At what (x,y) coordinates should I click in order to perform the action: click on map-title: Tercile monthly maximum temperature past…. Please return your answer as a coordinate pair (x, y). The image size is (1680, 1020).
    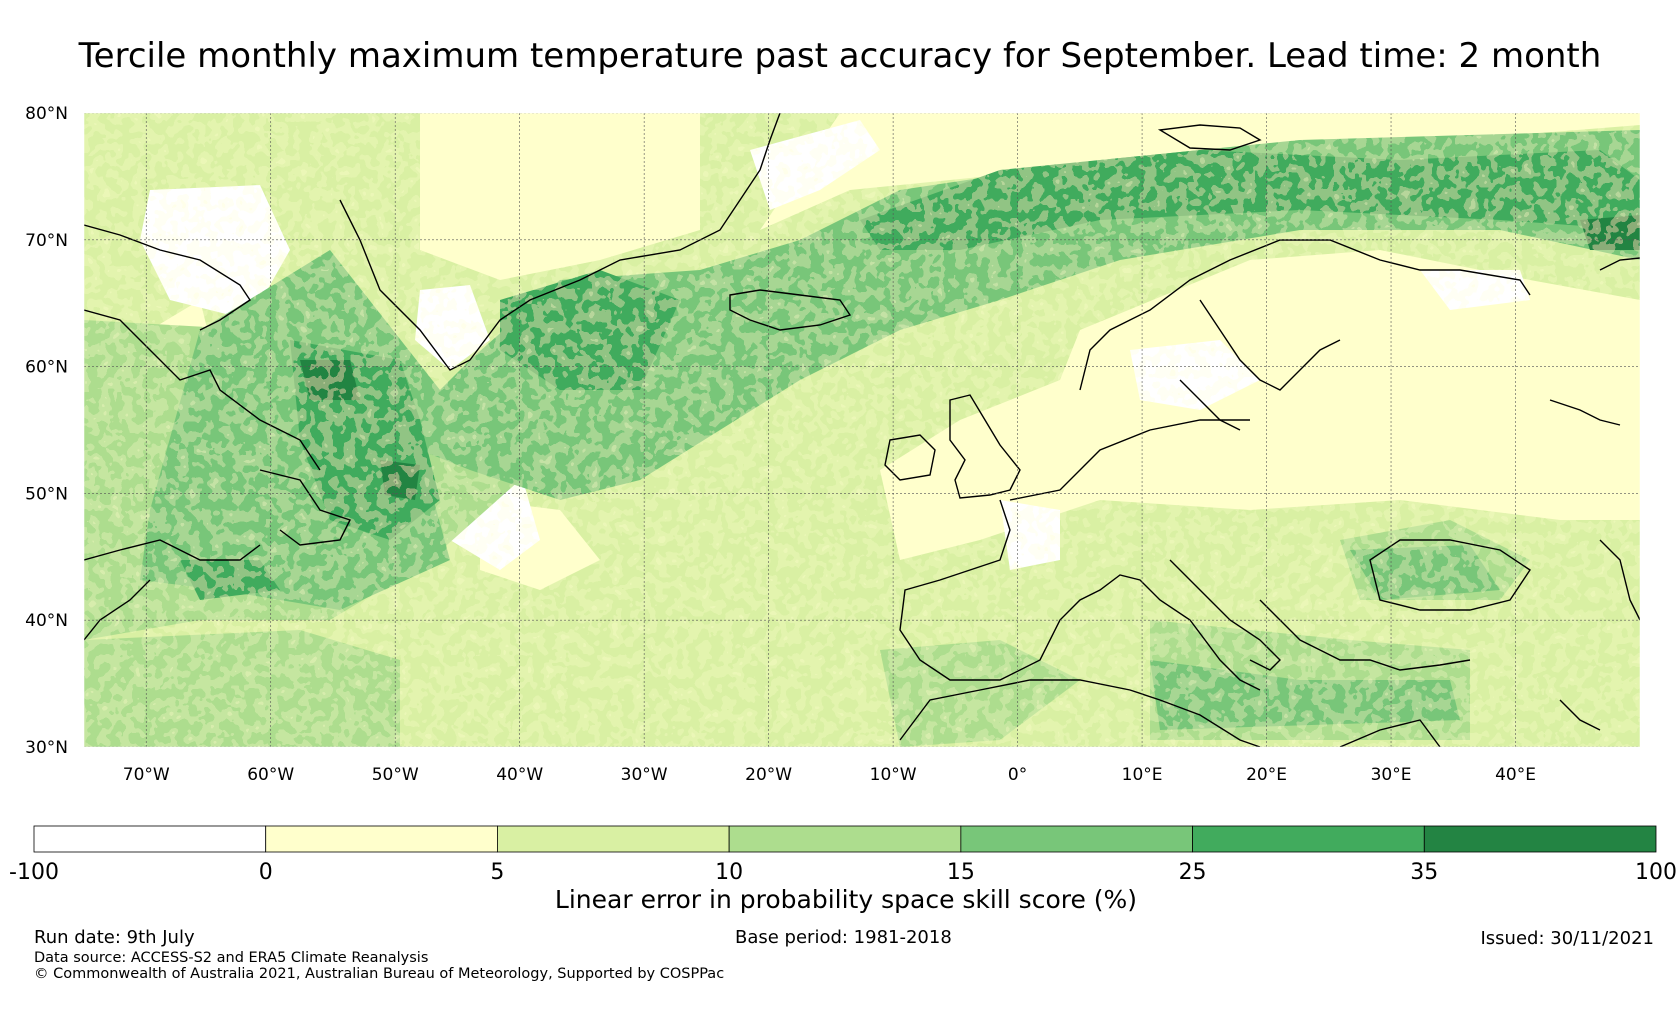
    Looking at the image, I should click on (840, 56).